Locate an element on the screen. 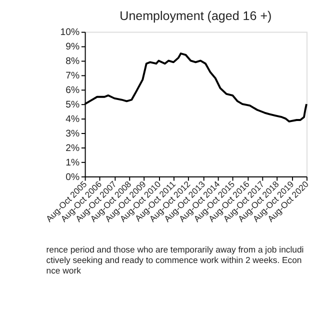 The width and height of the screenshot is (320, 320). y-tick-label: 9% is located at coordinates (73, 47).